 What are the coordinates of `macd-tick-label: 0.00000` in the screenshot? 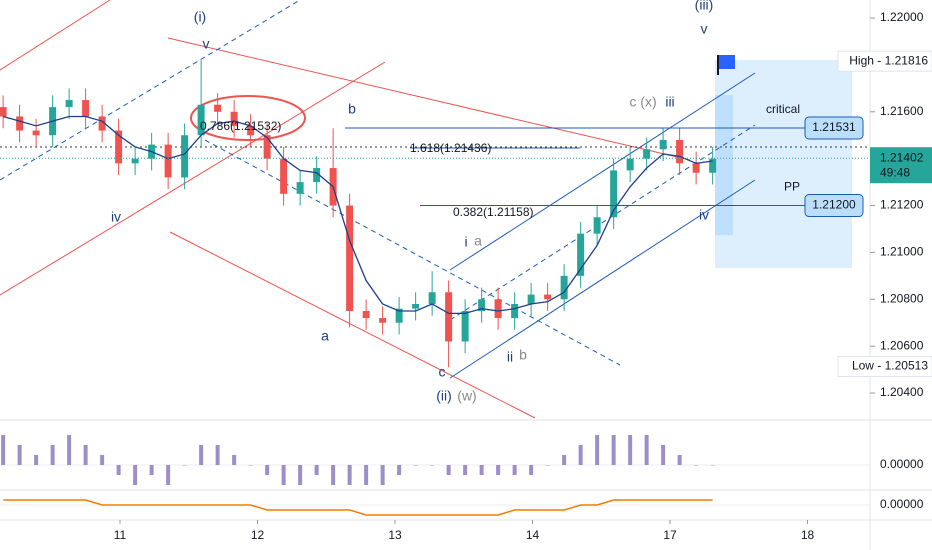 It's located at (902, 464).